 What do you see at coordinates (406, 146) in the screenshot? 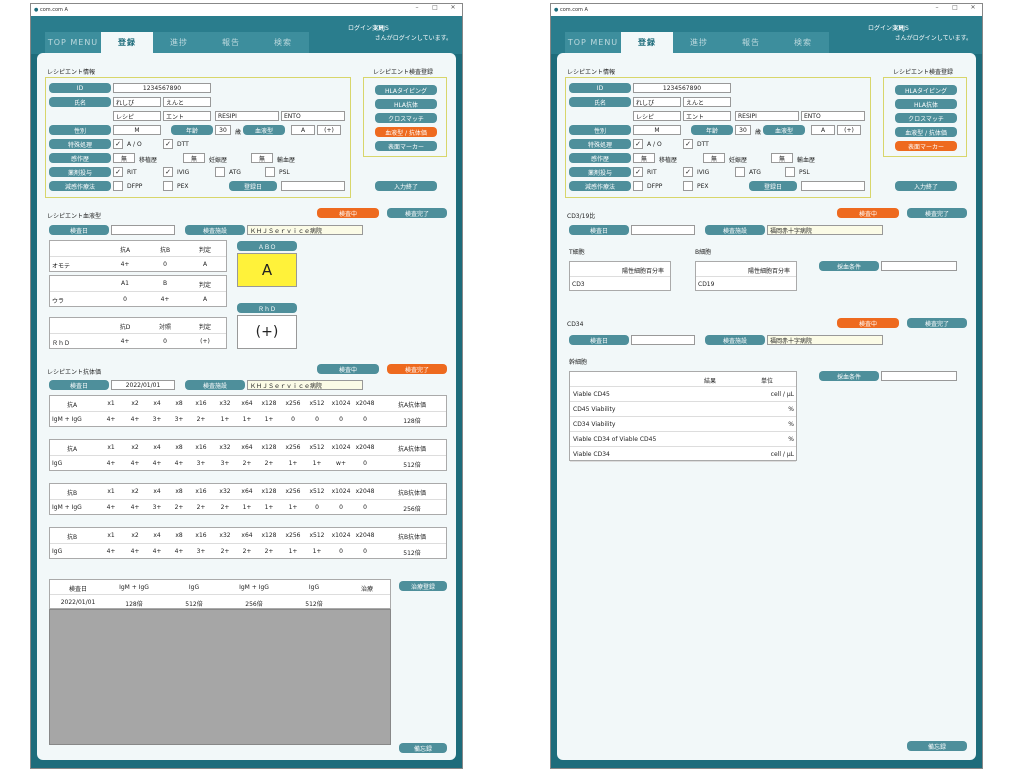
I see `surface-marker-button: 表面マーカー` at bounding box center [406, 146].